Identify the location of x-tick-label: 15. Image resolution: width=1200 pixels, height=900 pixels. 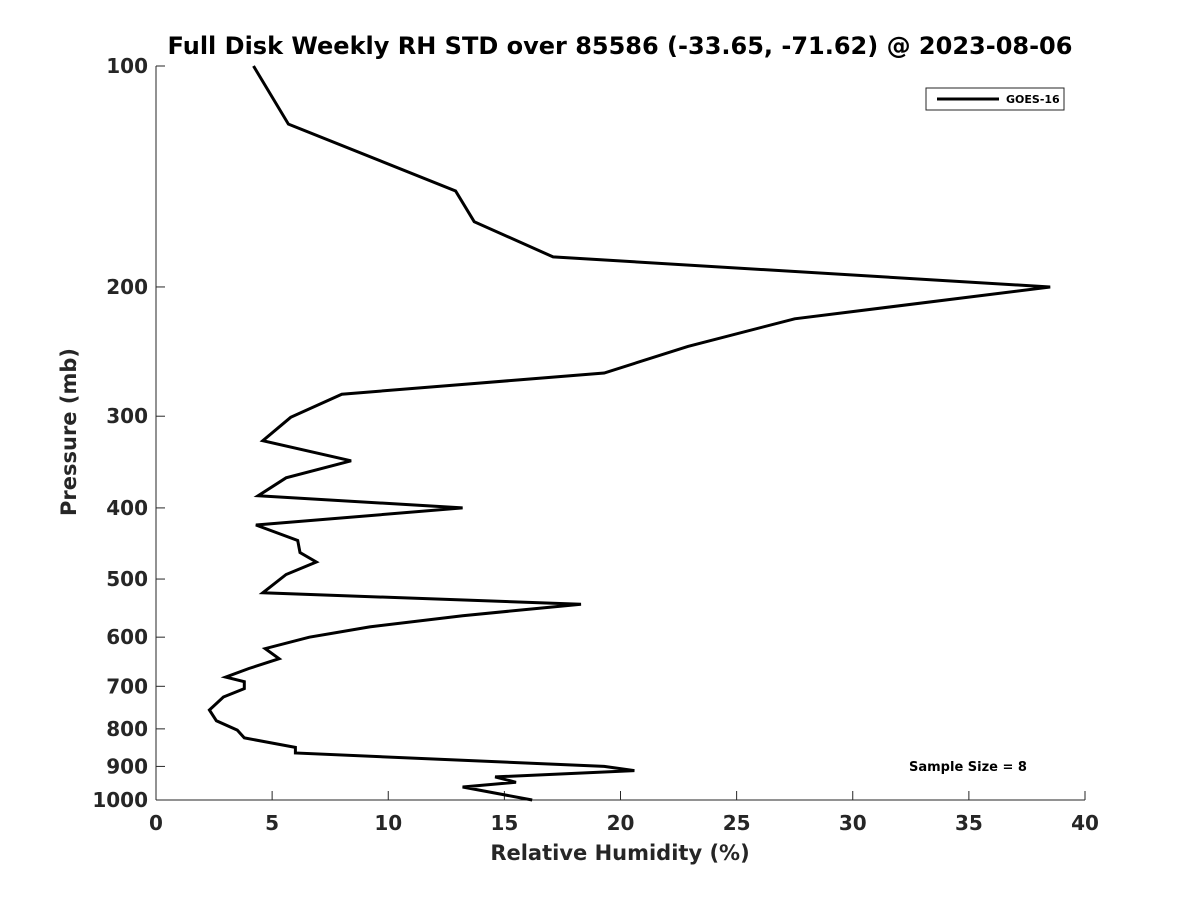
(504, 823).